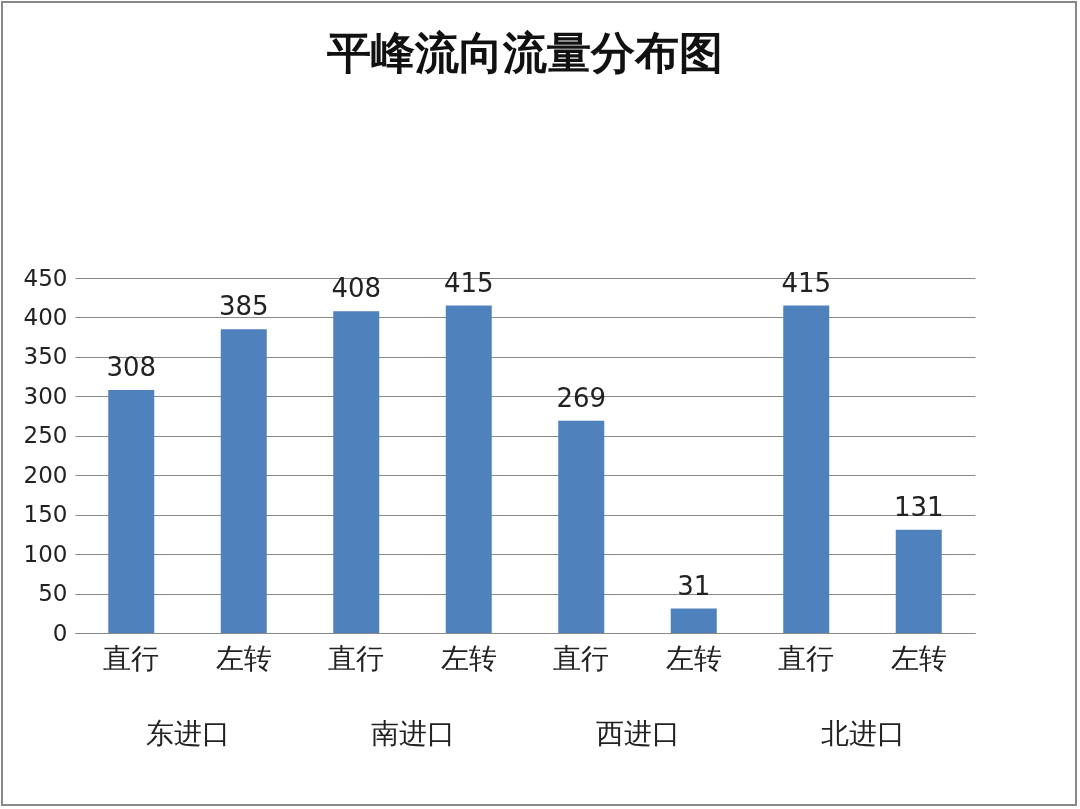 The height and width of the screenshot is (809, 1080). I want to click on y-tick-label: 0, so click(60, 632).